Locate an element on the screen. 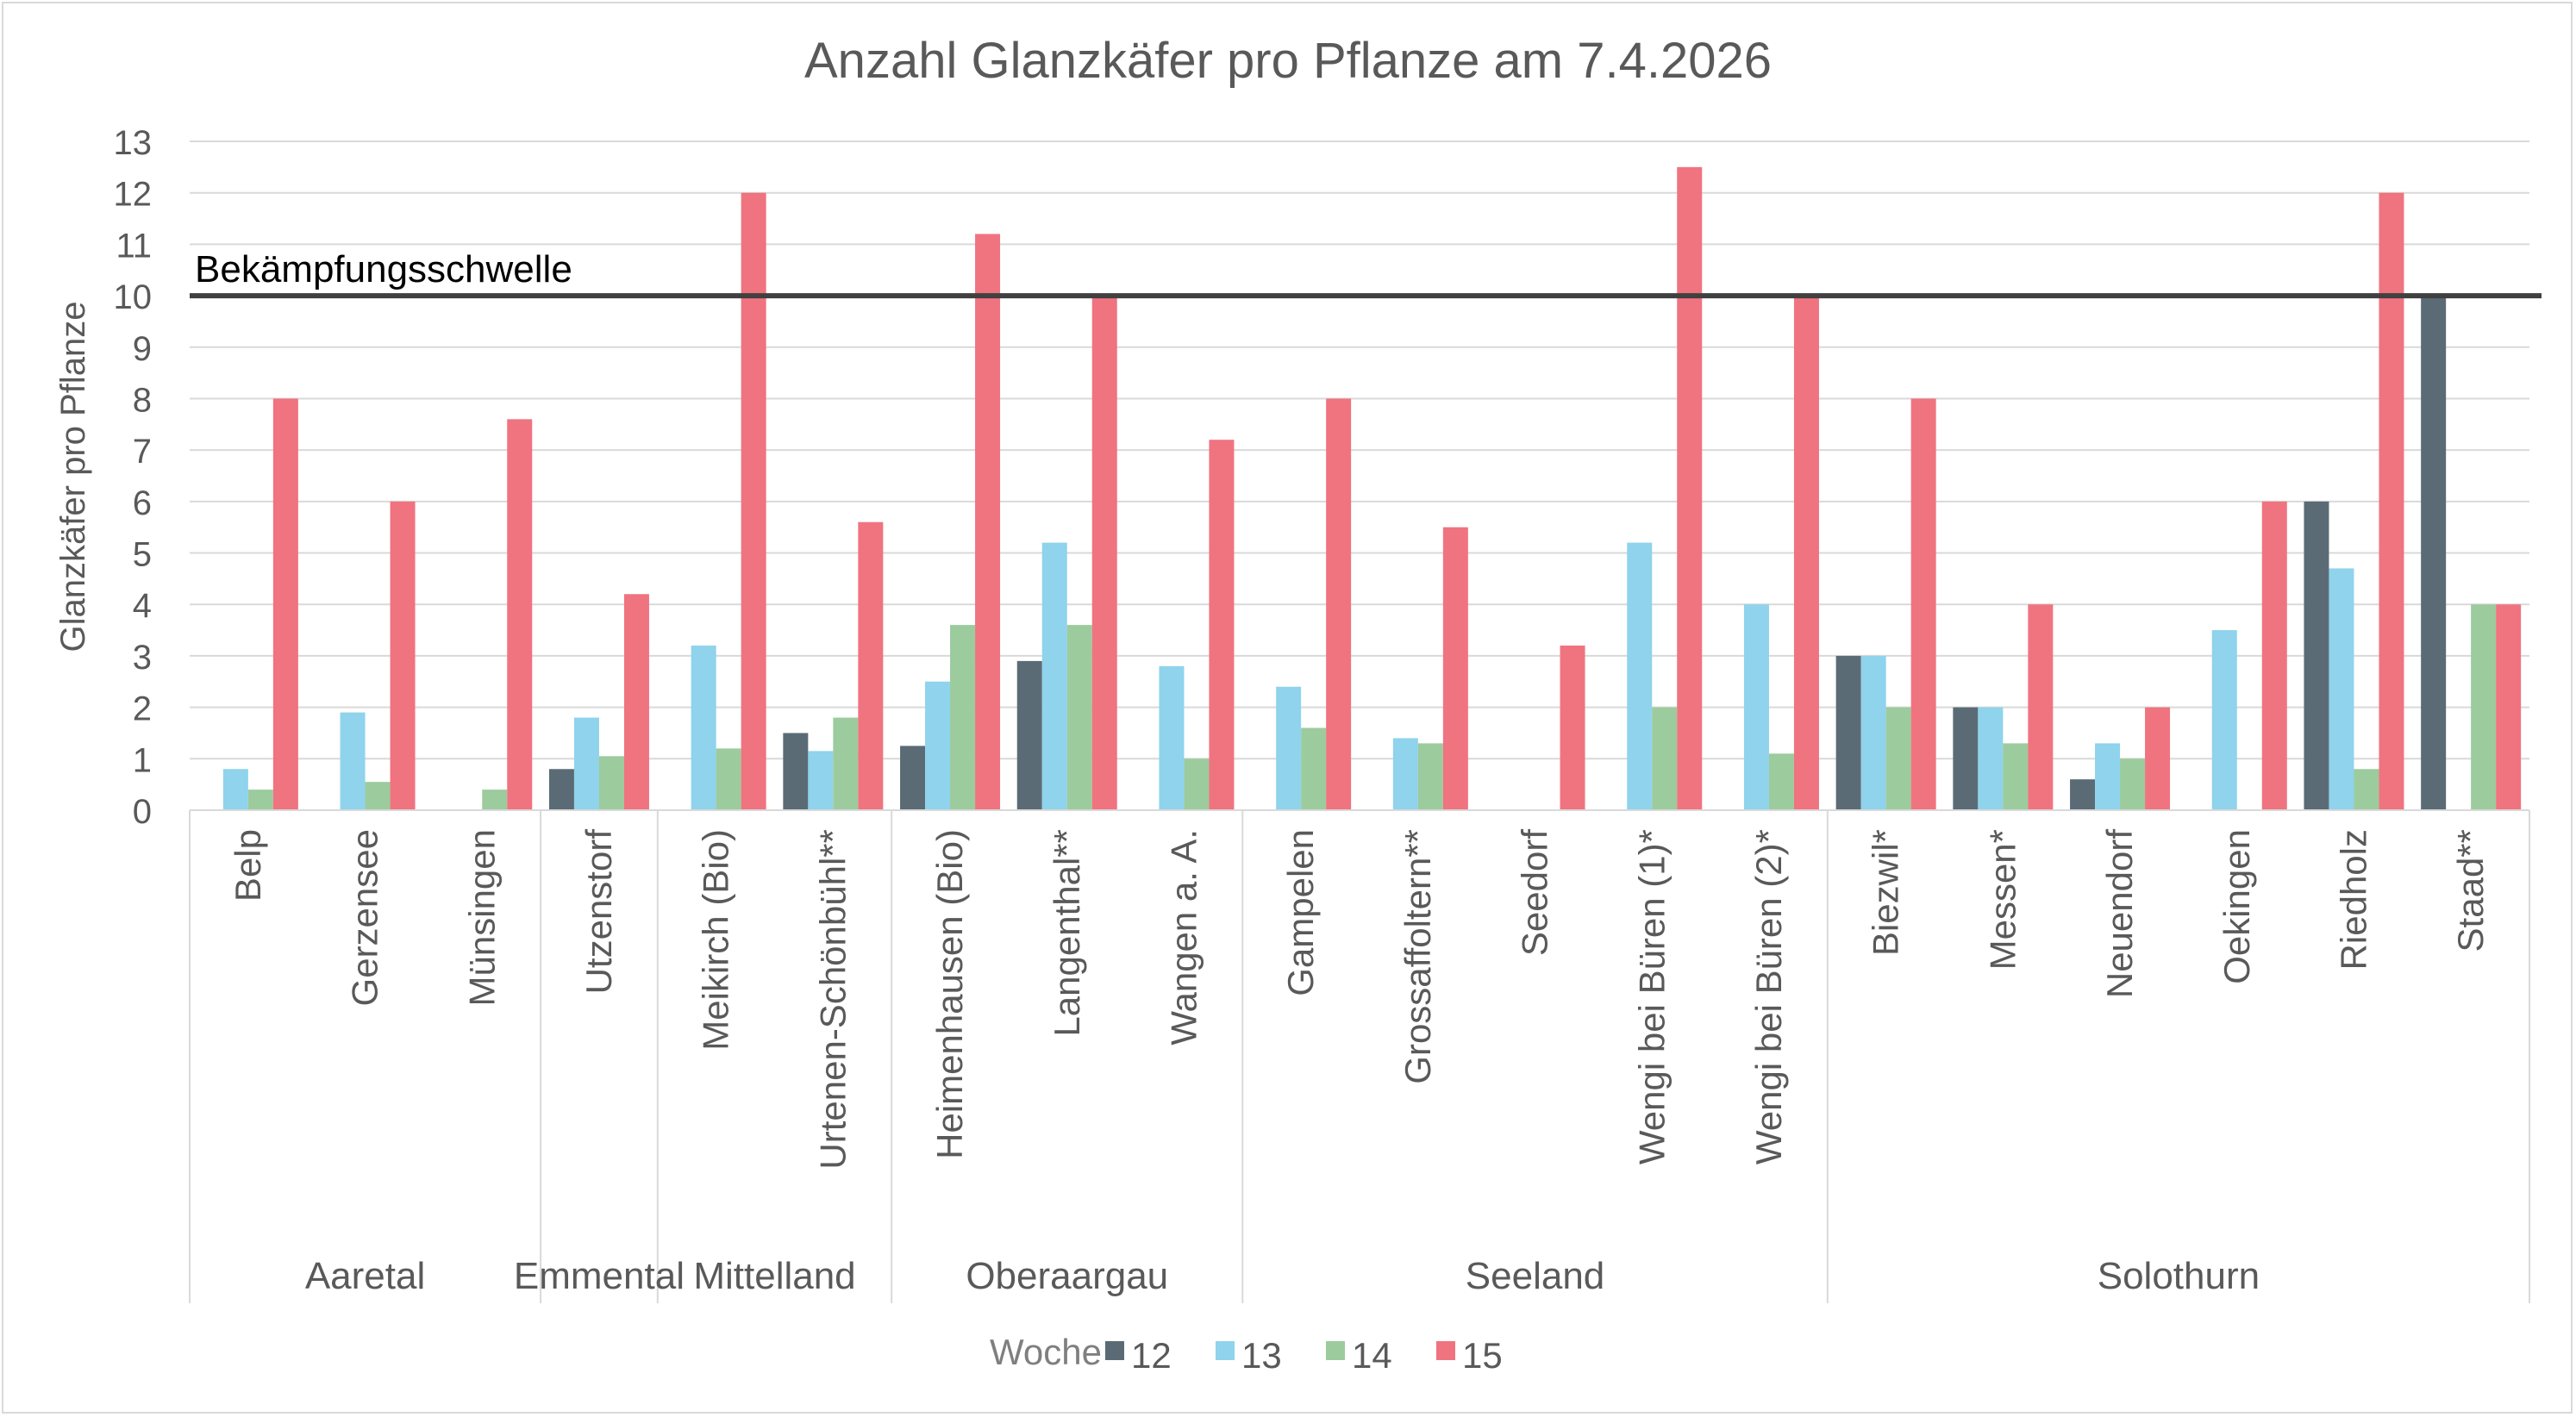  x-category-label: Biezwil* is located at coordinates (1886, 893).